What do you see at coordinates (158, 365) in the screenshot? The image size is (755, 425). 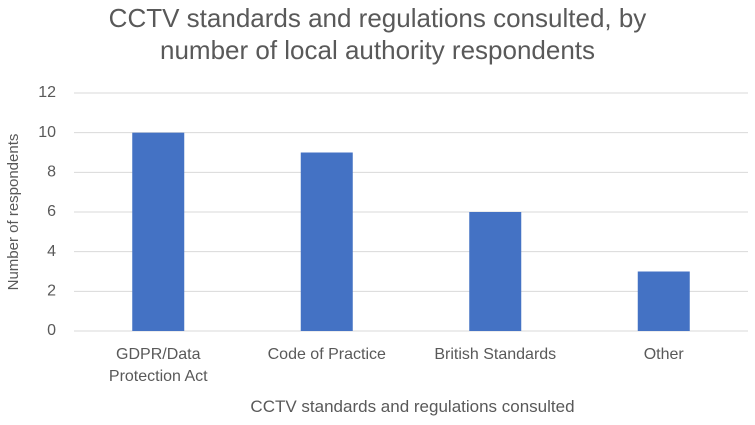 I see `x-tick-label: GDPR/Data Protection Act` at bounding box center [158, 365].